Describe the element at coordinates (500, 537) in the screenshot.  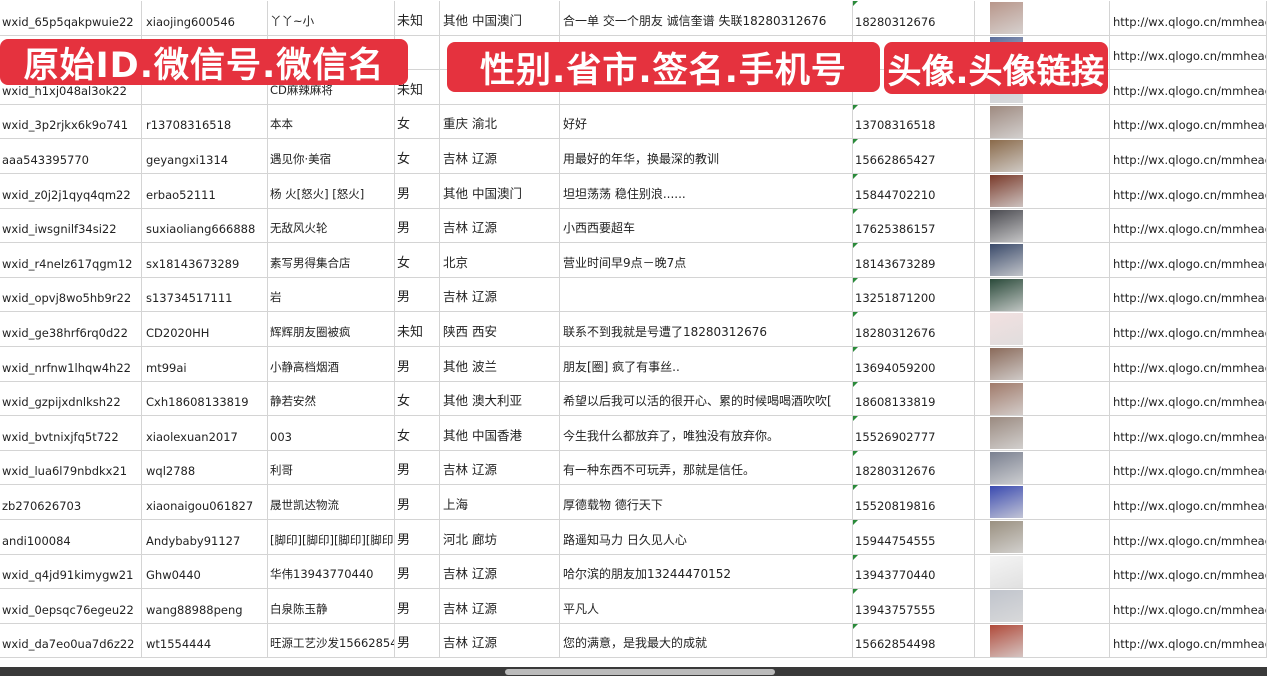
I see `cell-region: 河北 廊坊` at that location.